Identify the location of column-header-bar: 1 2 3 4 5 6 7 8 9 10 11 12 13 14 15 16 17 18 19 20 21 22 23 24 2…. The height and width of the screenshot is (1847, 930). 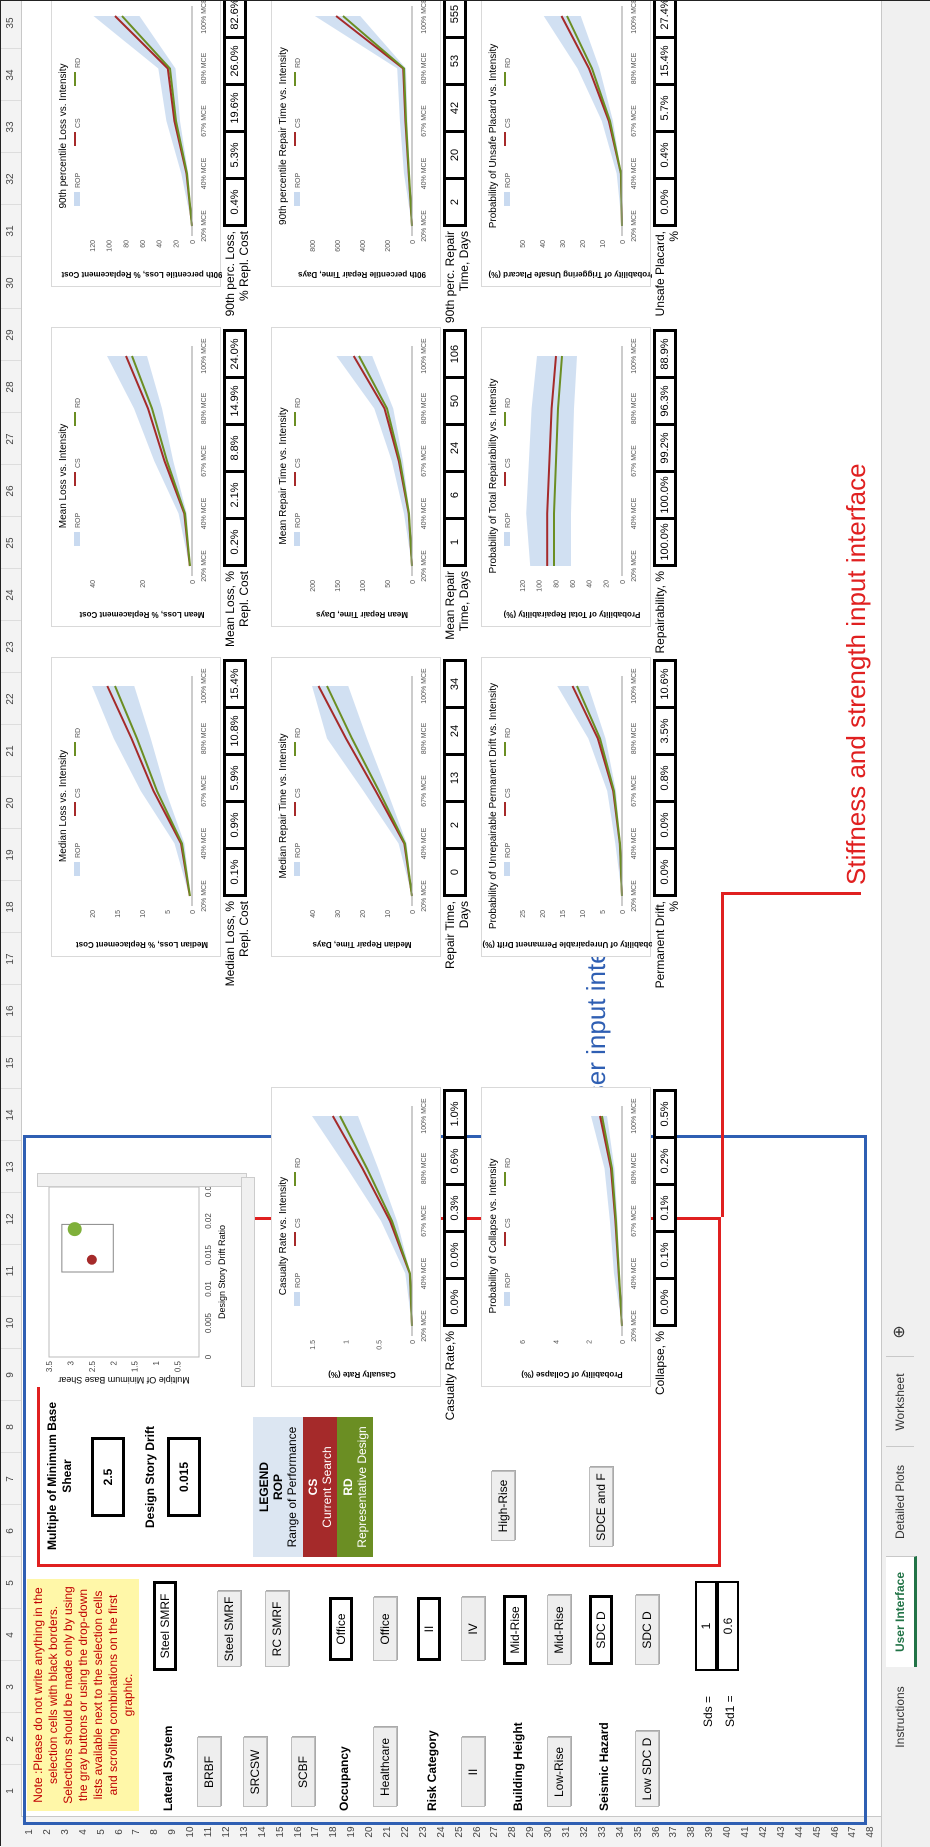
(11, 924).